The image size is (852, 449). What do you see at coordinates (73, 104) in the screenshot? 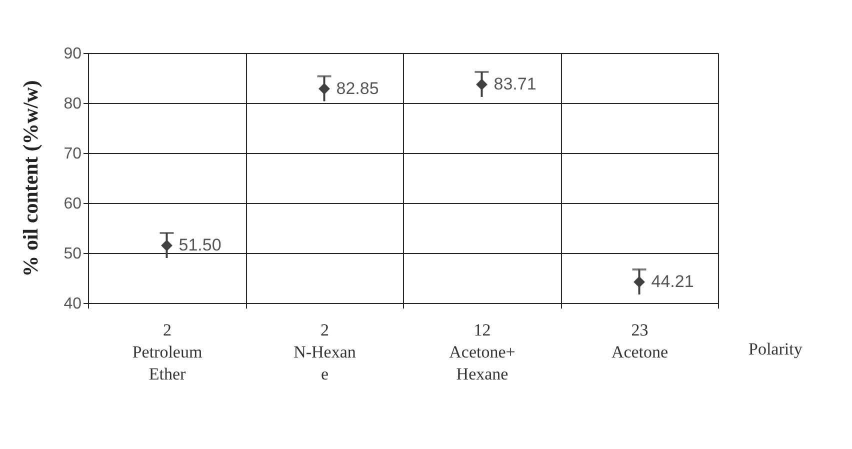
I see `y-tick-label: 80` at bounding box center [73, 104].